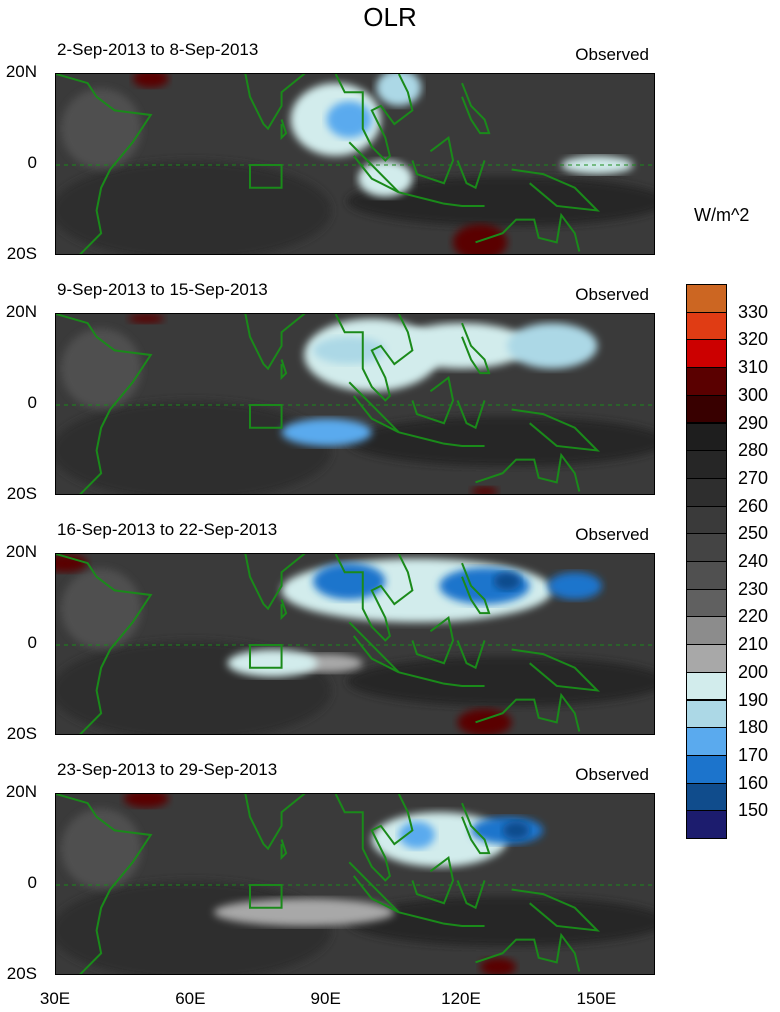 This screenshot has height=1012, width=780. I want to click on colorbar-label: 210, so click(753, 644).